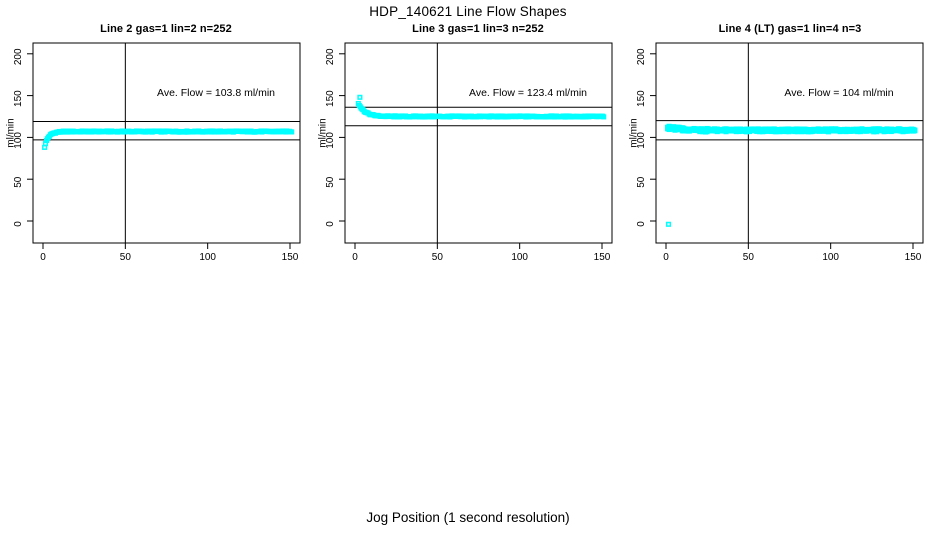  What do you see at coordinates (641, 98) in the screenshot?
I see `panel-3-y-tick-label: 150` at bounding box center [641, 98].